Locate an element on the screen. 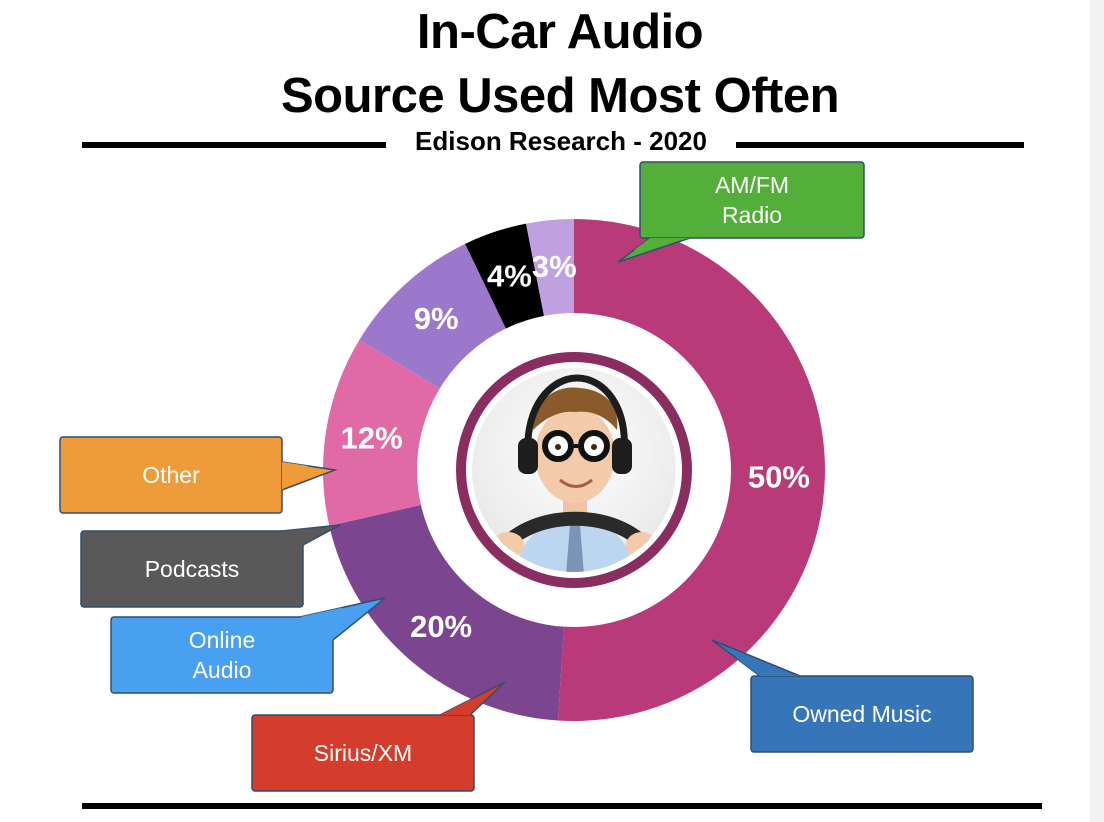  center-photo is located at coordinates (574, 470).